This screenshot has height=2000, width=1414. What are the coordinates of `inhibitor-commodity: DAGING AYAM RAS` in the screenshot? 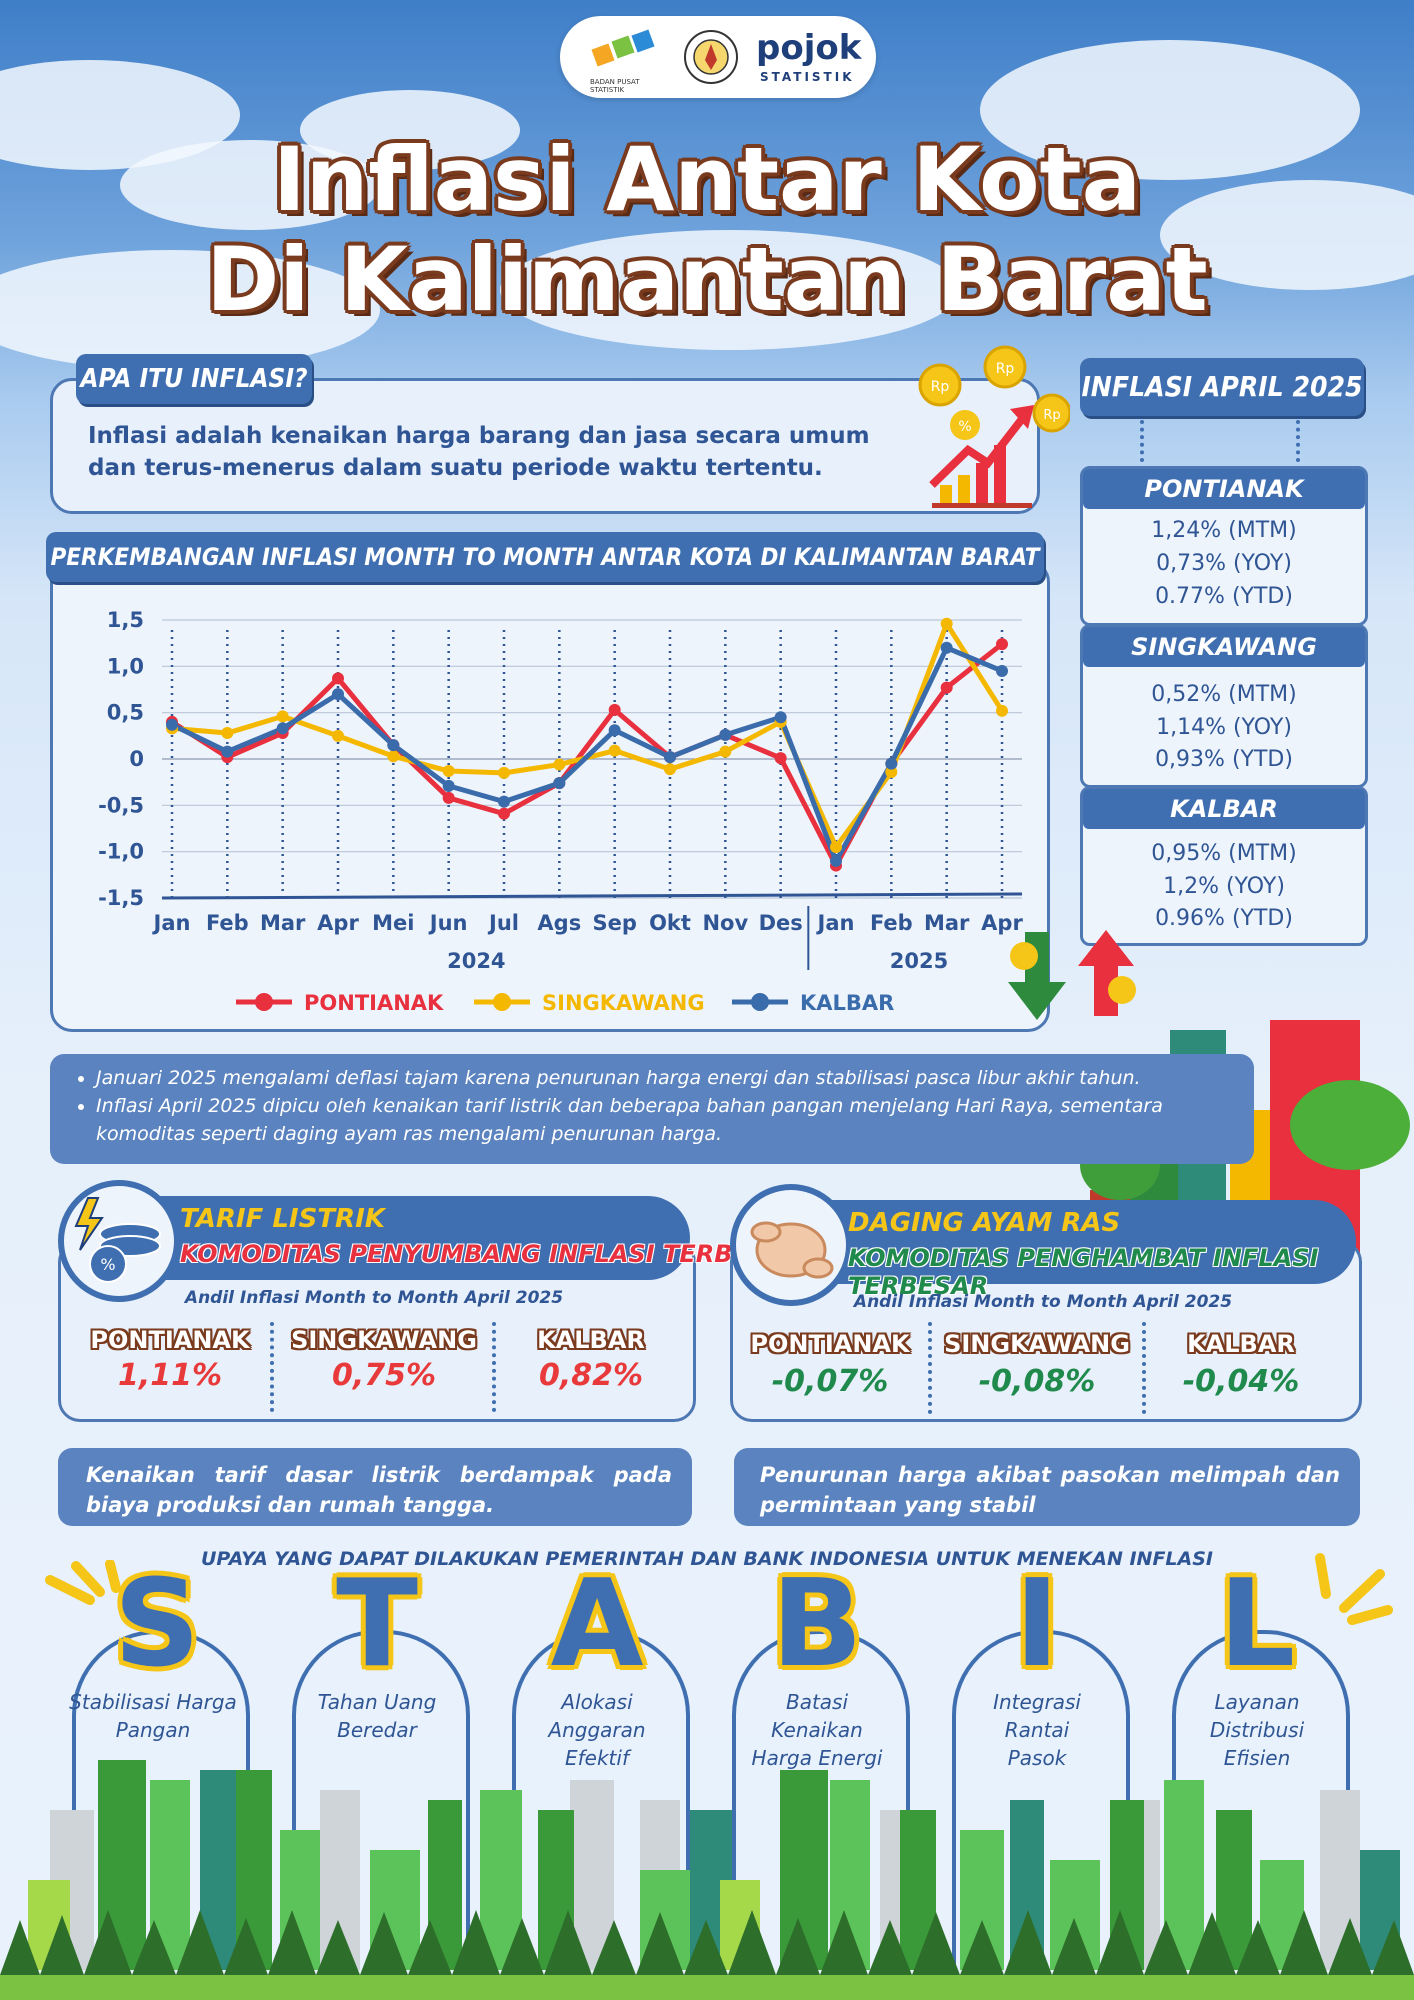 It's located at (984, 1223).